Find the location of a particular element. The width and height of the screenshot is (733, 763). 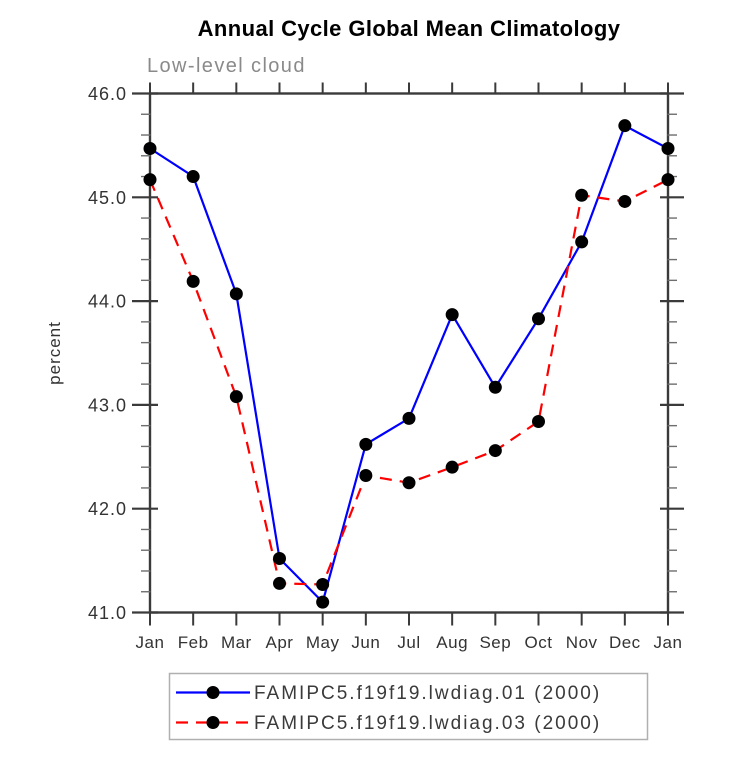

legend-item: FAMIPC5.f19f19.lwdiag.01 (2000) is located at coordinates (388, 693).